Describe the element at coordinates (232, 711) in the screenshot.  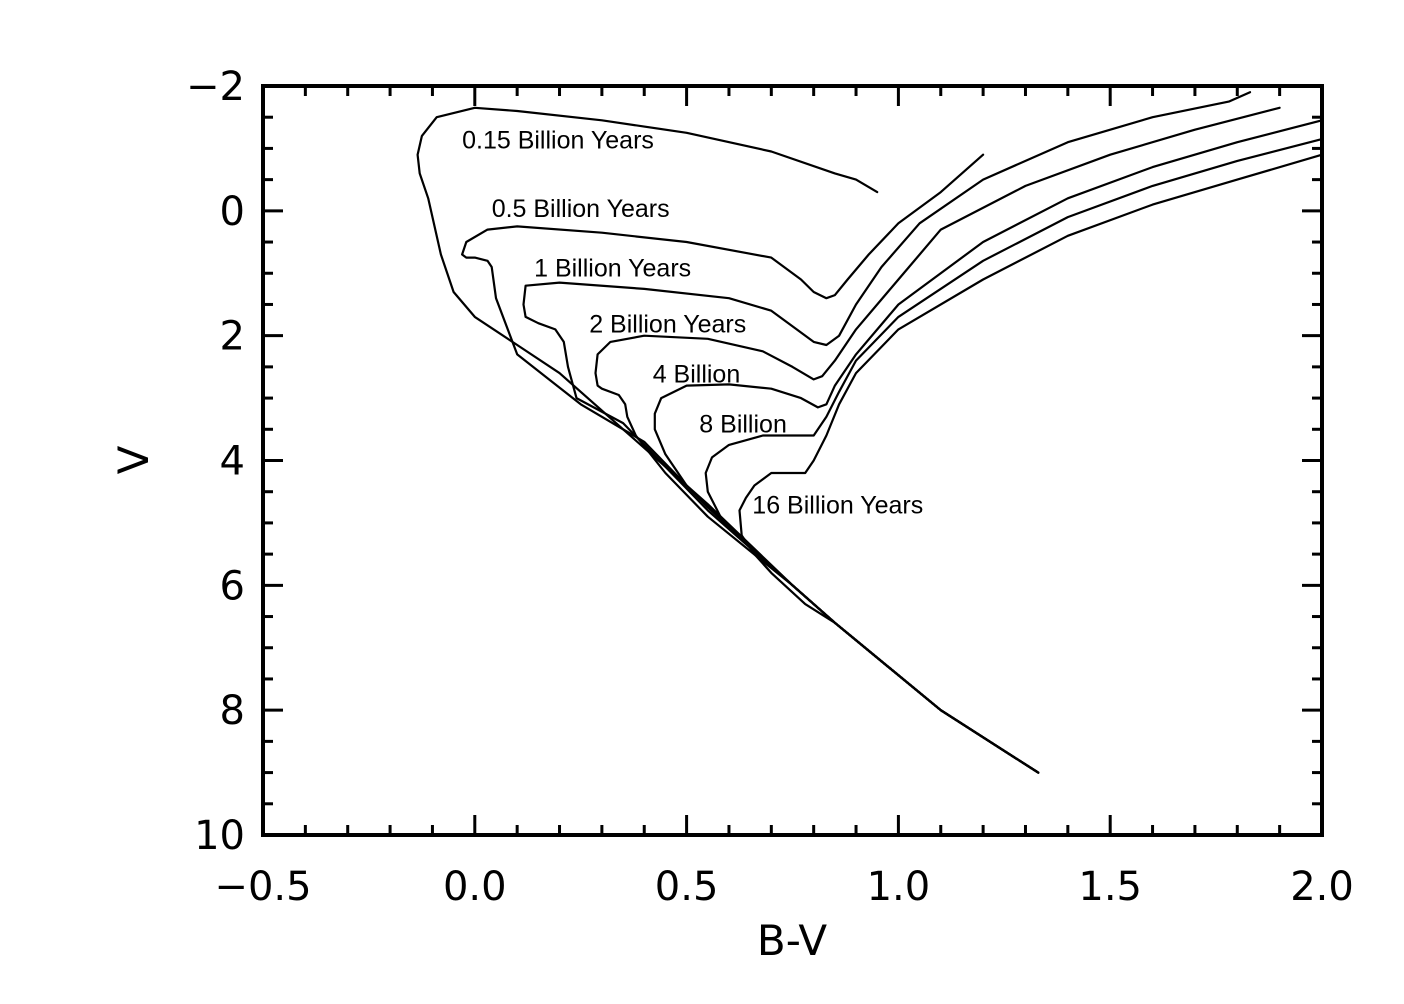
I see `y-tick-label: 8` at that location.